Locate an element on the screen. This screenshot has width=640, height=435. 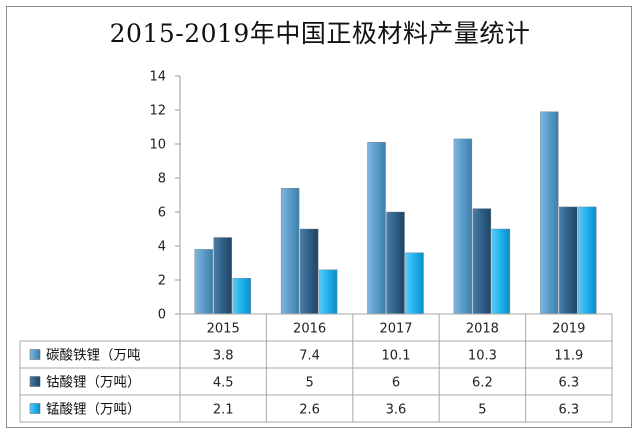
legend-label: 锰酸锂（万吨） is located at coordinates (93, 410).